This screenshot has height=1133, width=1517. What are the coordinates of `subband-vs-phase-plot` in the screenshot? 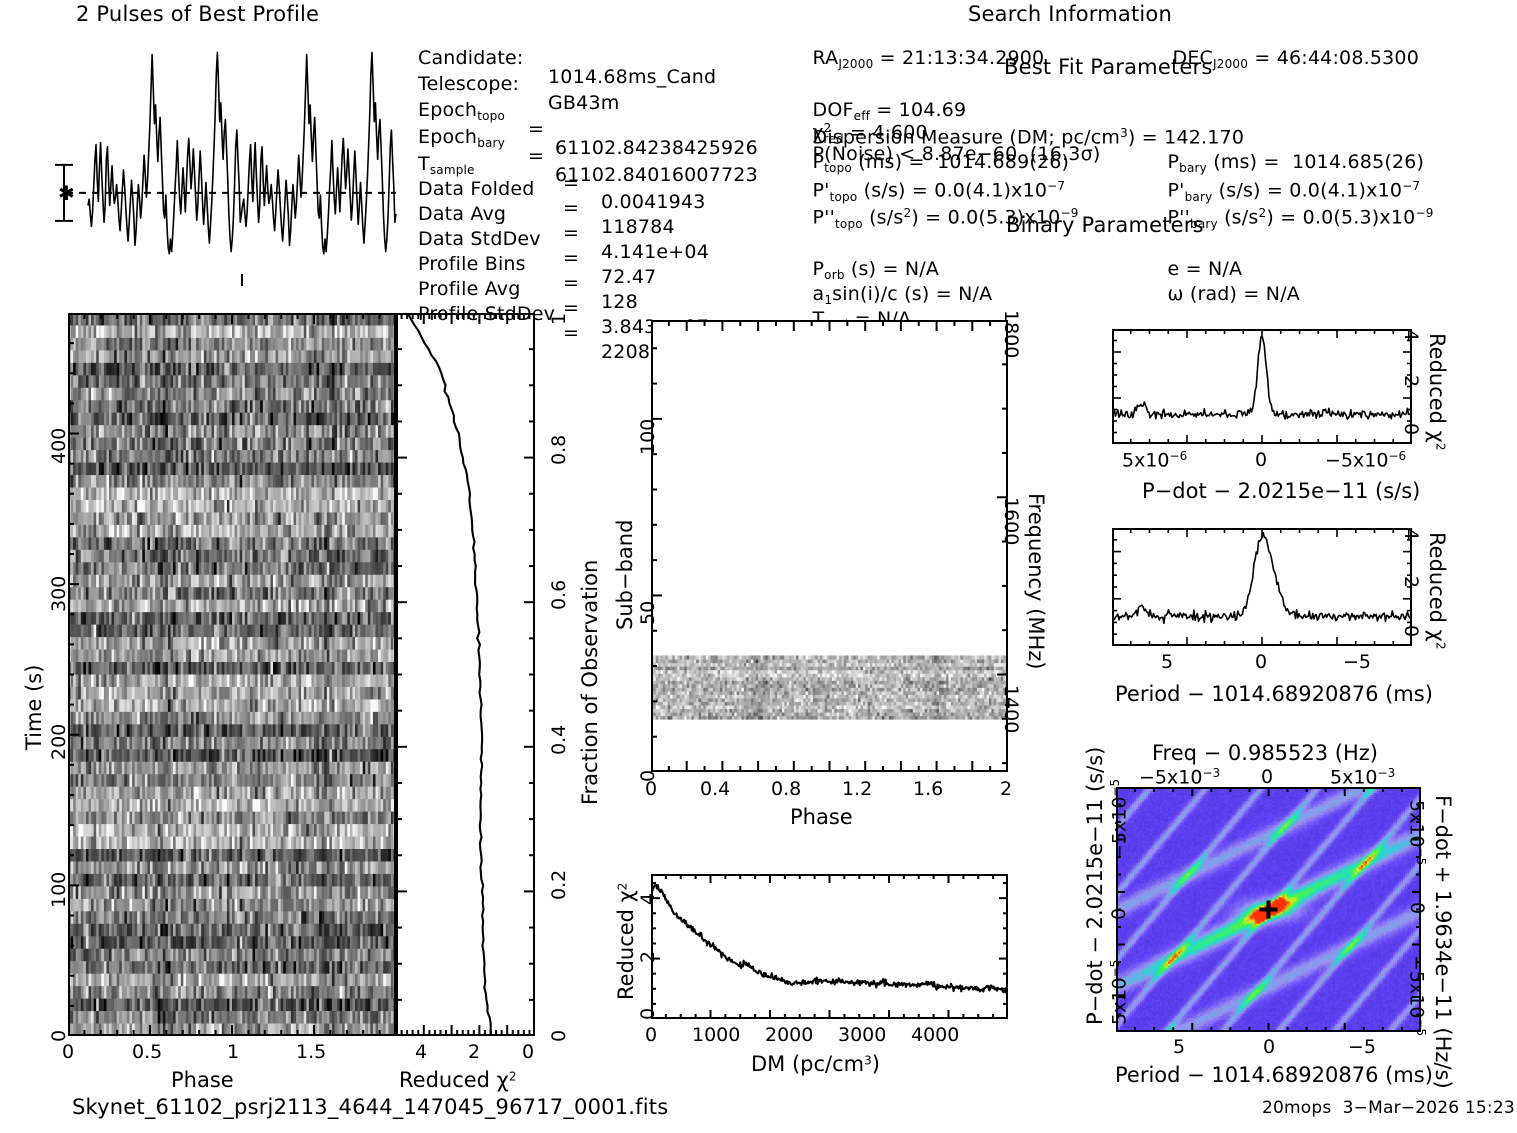 It's located at (829, 546).